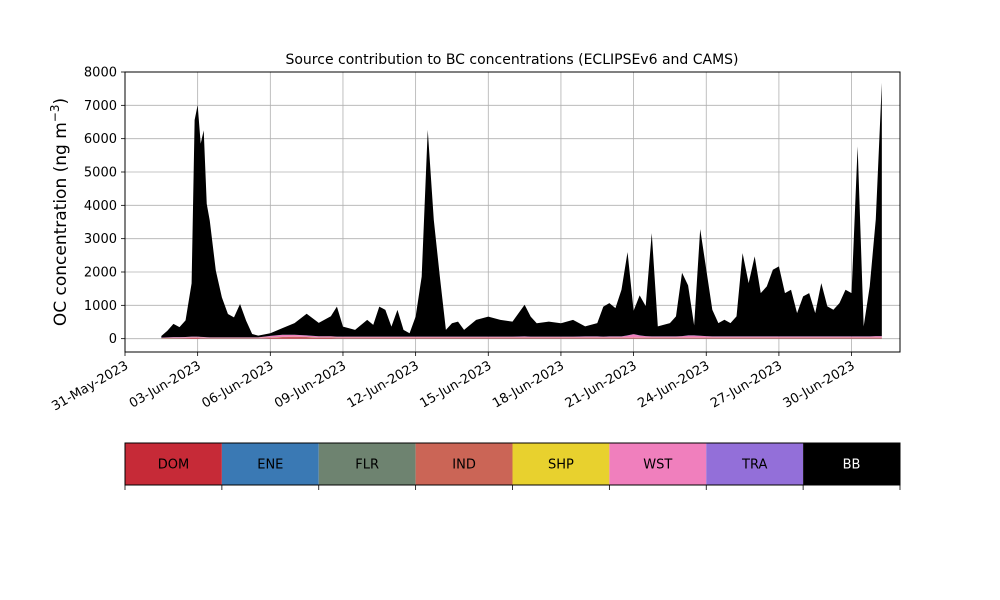 This screenshot has height=600, width=1000. I want to click on x-tick-label: 06-Jun-2023, so click(237, 384).